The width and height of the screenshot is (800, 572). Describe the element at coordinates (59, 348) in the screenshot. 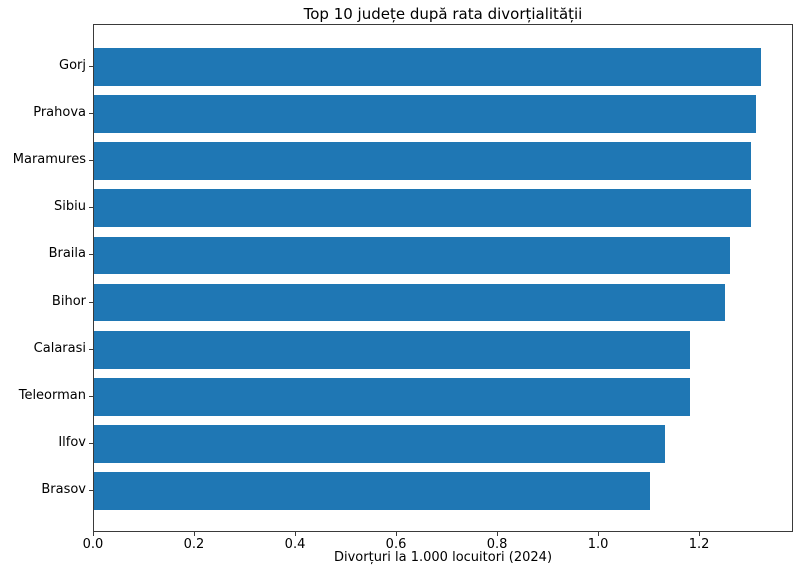

I see `y-tick-label: Calarasi` at that location.